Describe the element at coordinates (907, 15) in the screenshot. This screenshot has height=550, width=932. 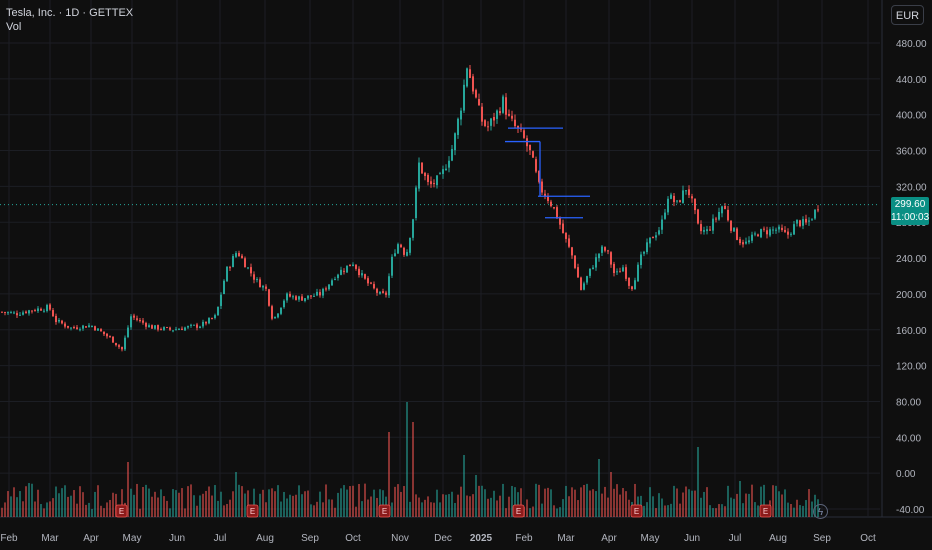
I see `currency-button: EUR` at that location.